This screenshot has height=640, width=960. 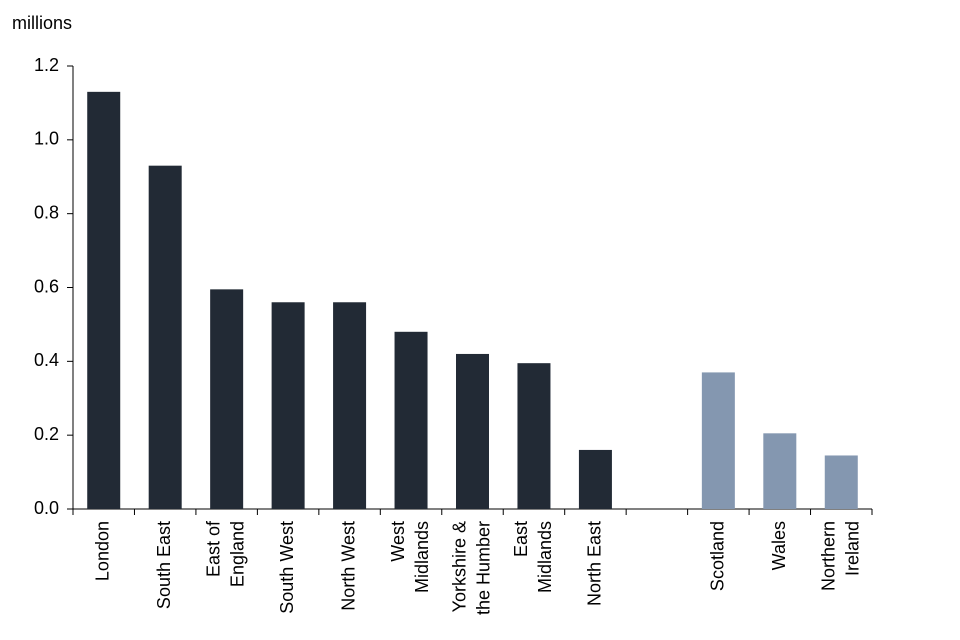 I want to click on x-tick-label-group: South East, so click(x=164, y=565).